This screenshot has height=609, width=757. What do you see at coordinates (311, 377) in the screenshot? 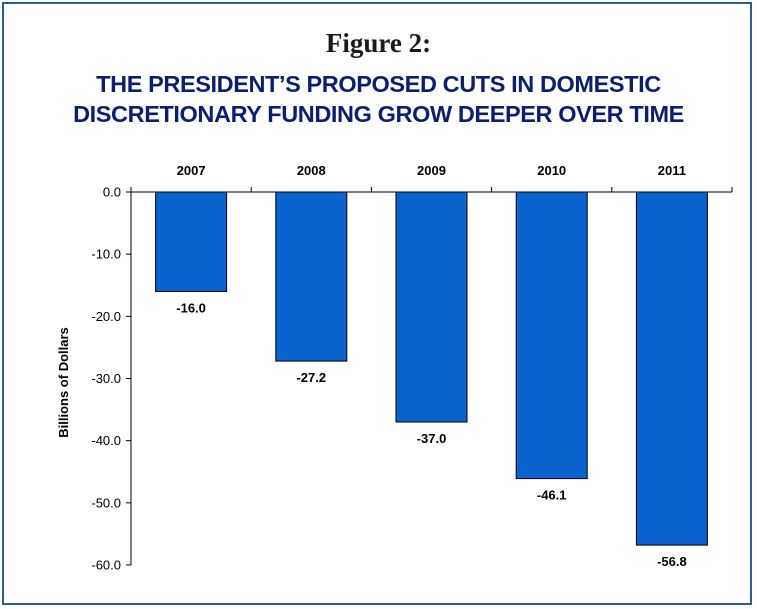
I see `value-label: -27.2` at bounding box center [311, 377].